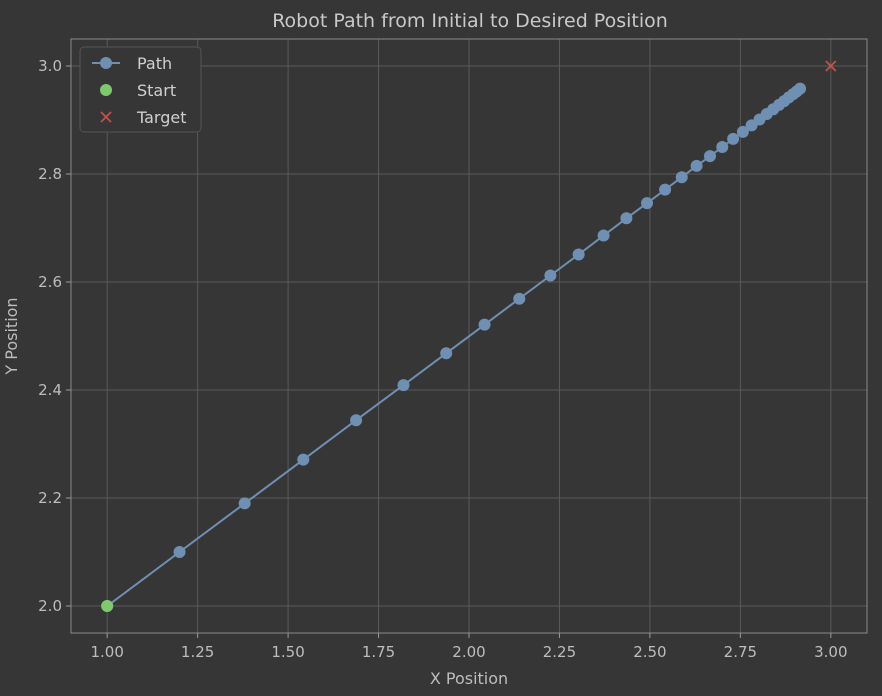  I want to click on y-tick-label: 2.2, so click(50, 498).